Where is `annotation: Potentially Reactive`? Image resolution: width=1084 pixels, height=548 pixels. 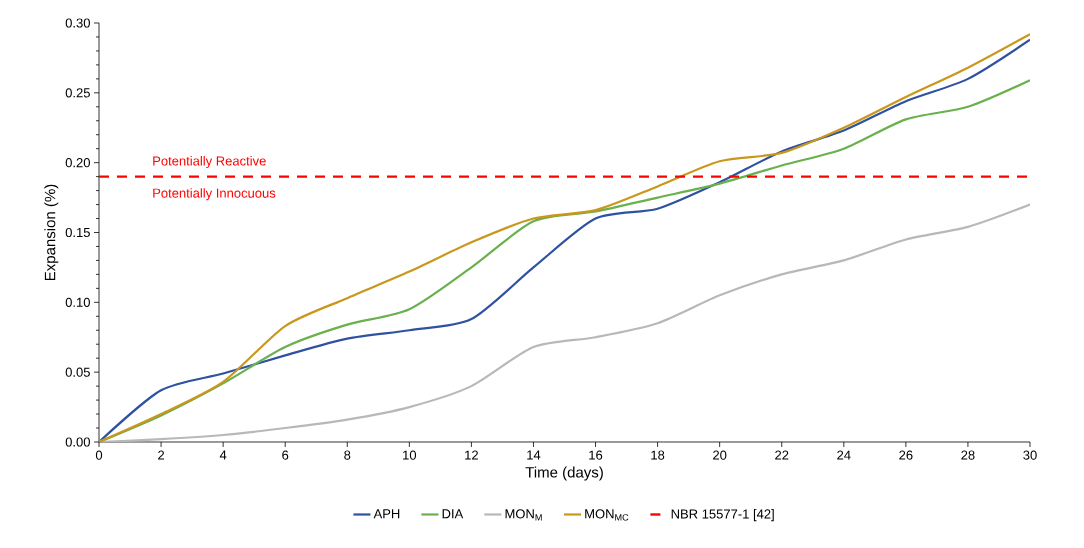 annotation: Potentially Reactive is located at coordinates (209, 162).